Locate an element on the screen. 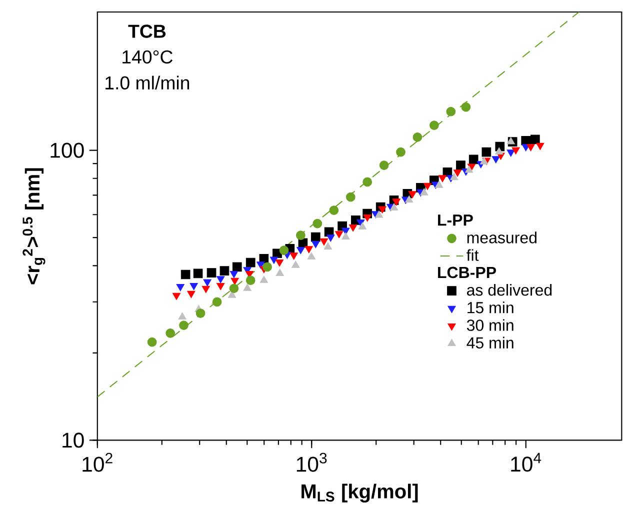  legend-label: 45 min is located at coordinates (490, 342).